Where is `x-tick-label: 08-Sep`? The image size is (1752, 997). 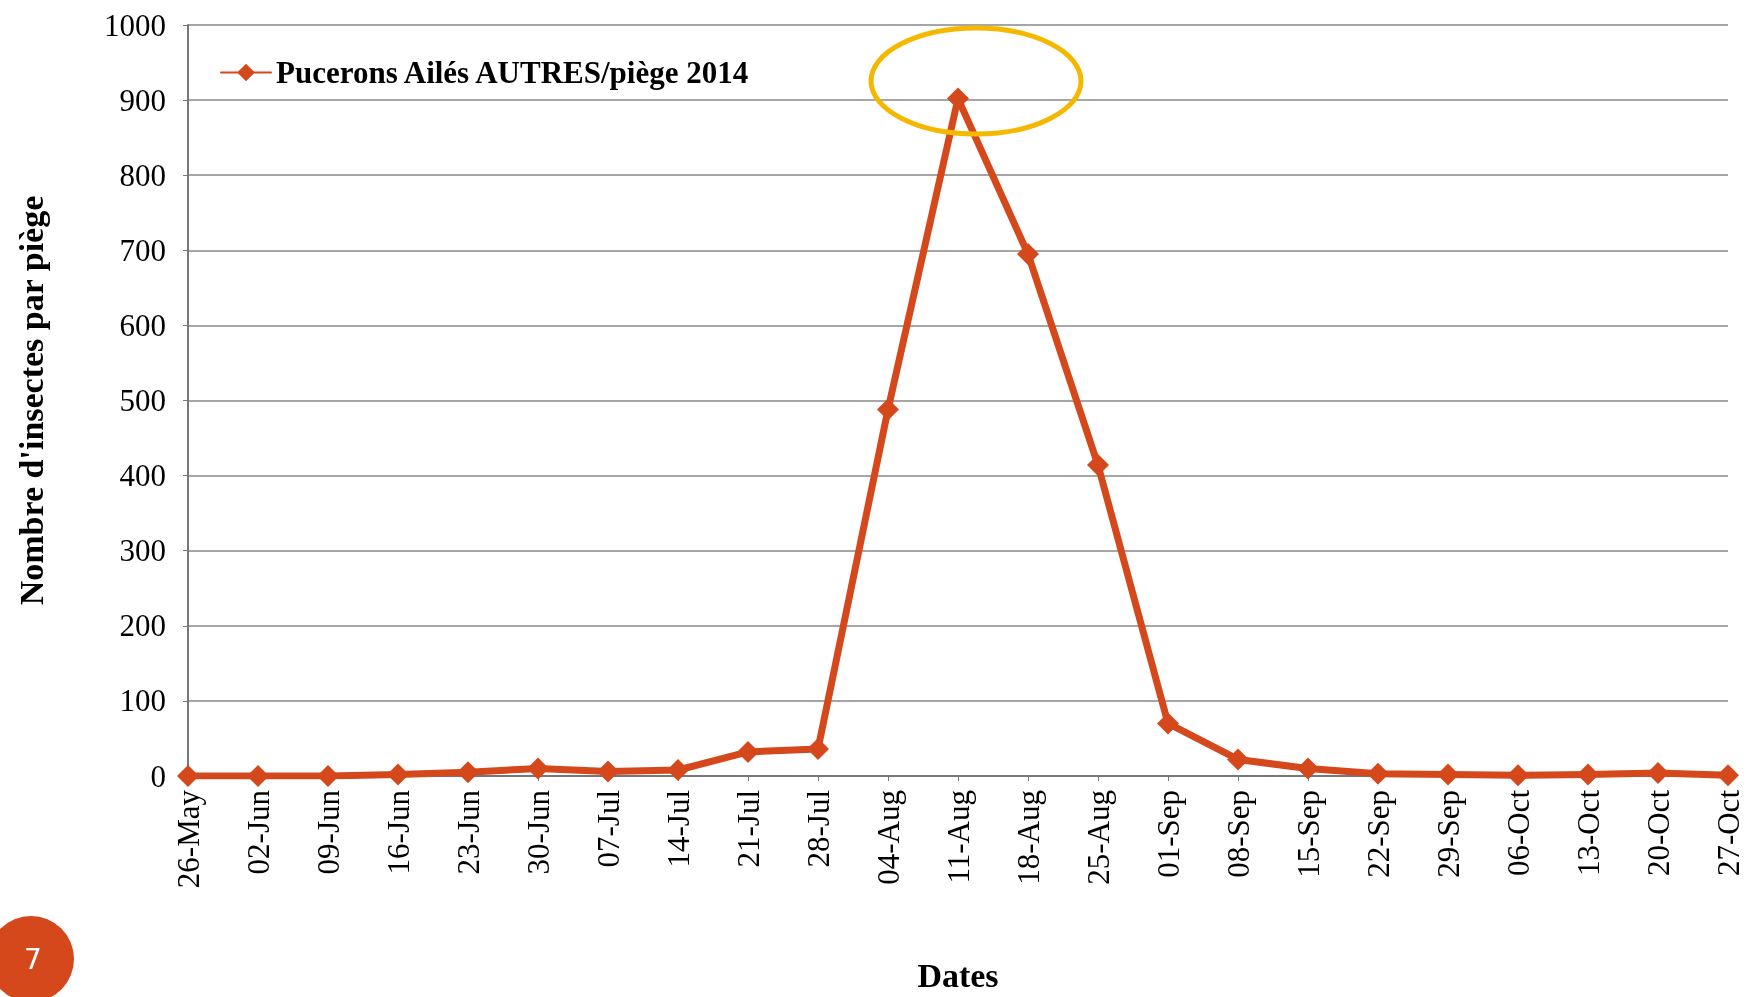 x-tick-label: 08-Sep is located at coordinates (1238, 834).